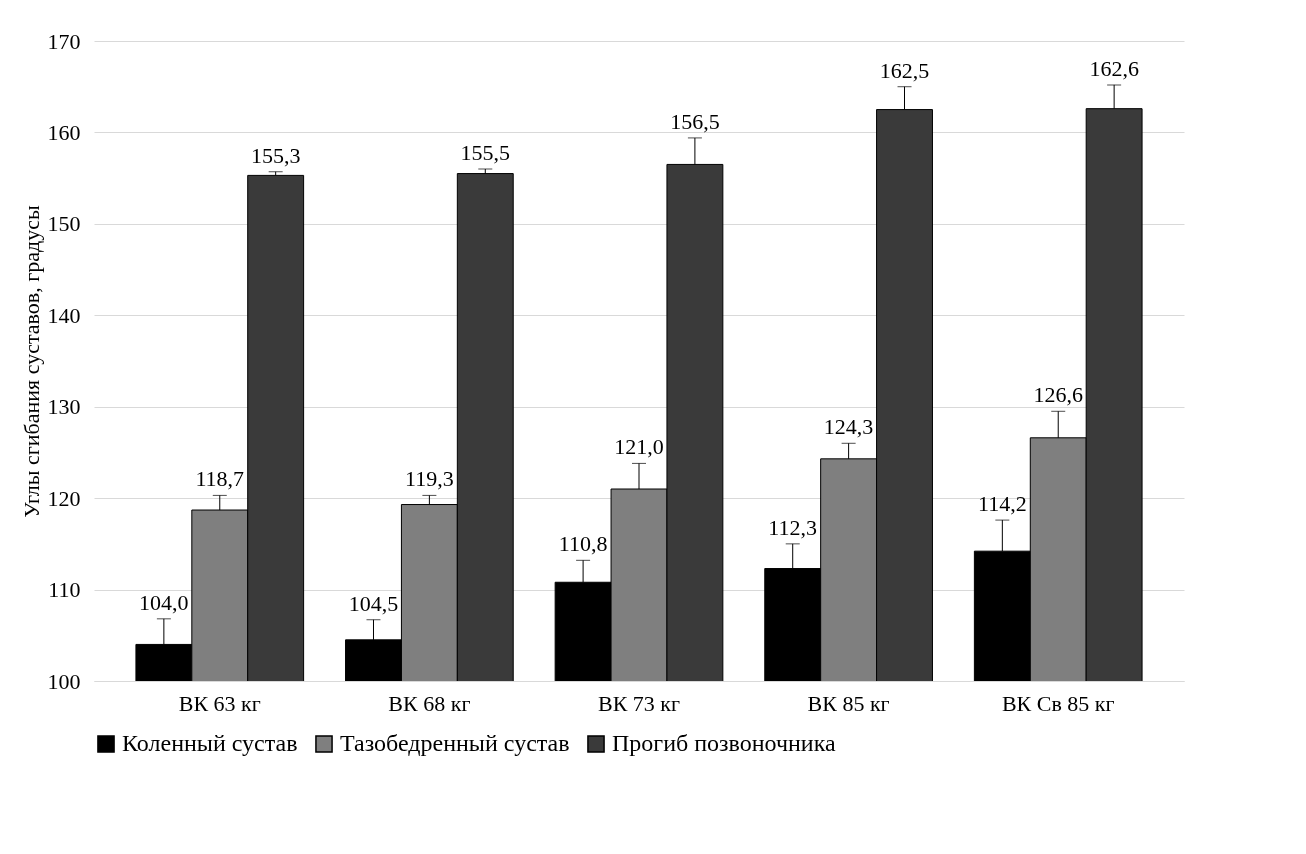  What do you see at coordinates (164, 602) in the screenshot?
I see `data-label: 104,0` at bounding box center [164, 602].